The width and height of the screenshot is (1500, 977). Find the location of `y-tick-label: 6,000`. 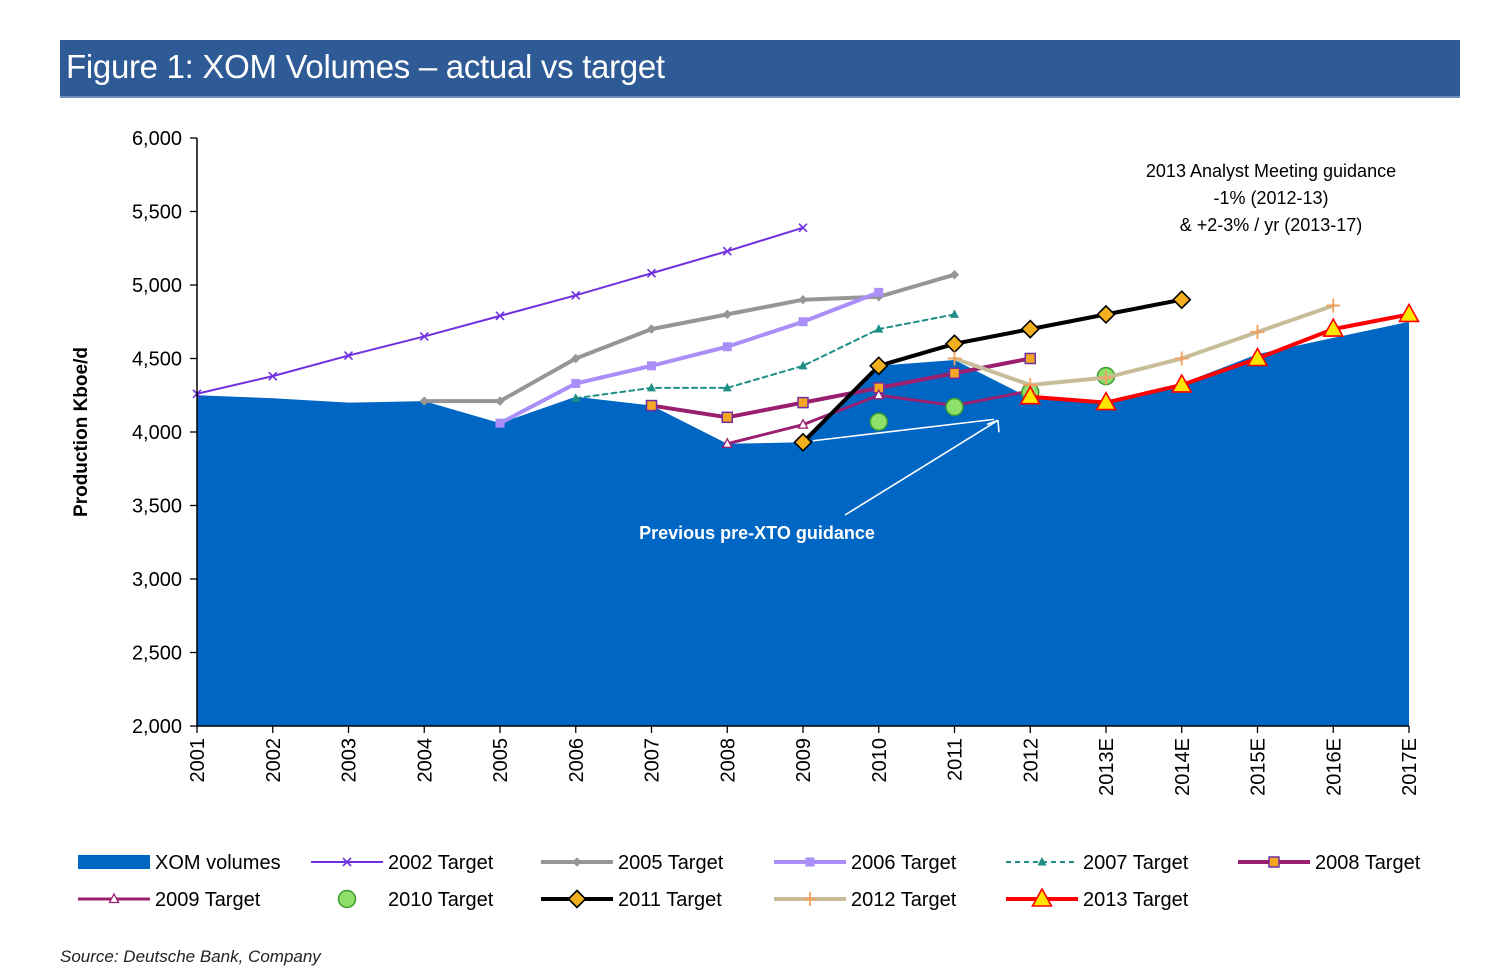

y-tick-label: 6,000 is located at coordinates (157, 139).